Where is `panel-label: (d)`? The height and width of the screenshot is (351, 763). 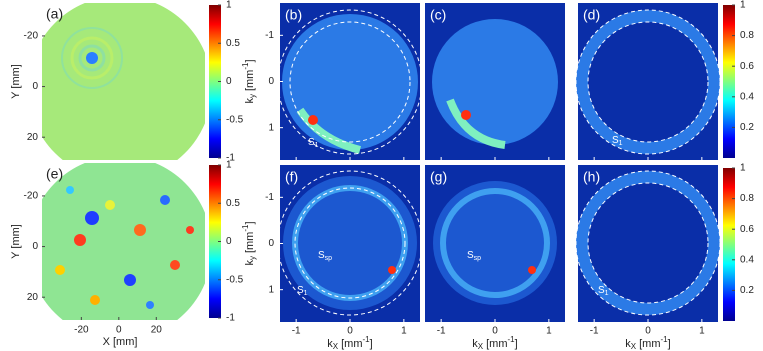 panel-label: (d) is located at coordinates (591, 15).